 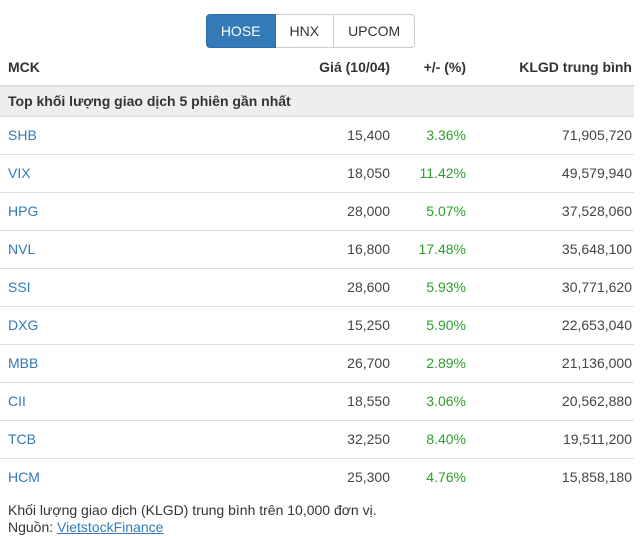 I want to click on source-link: VietstockFinance, so click(x=110, y=527).